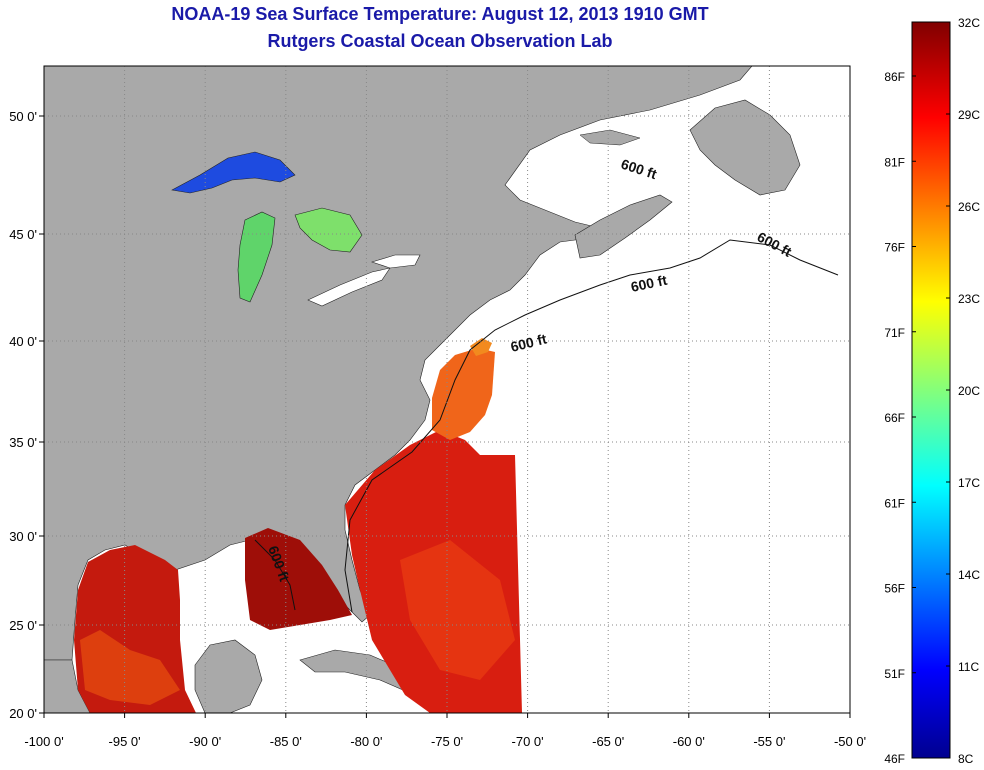 Image resolution: width=984 pixels, height=770 pixels. What do you see at coordinates (205, 741) in the screenshot?
I see `x-tick-label: -90 0'` at bounding box center [205, 741].